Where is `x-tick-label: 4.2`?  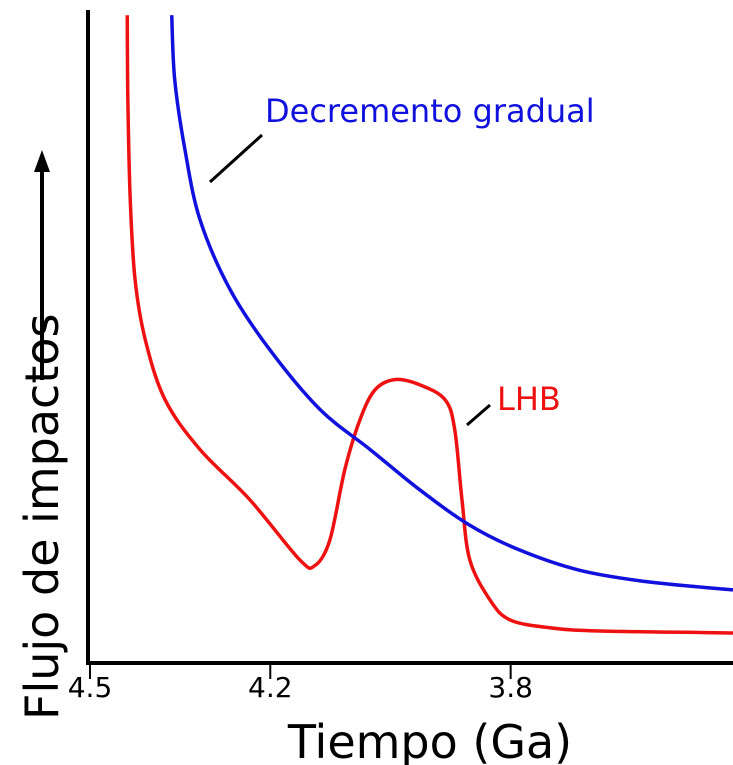 x-tick-label: 4.2 is located at coordinates (270, 687).